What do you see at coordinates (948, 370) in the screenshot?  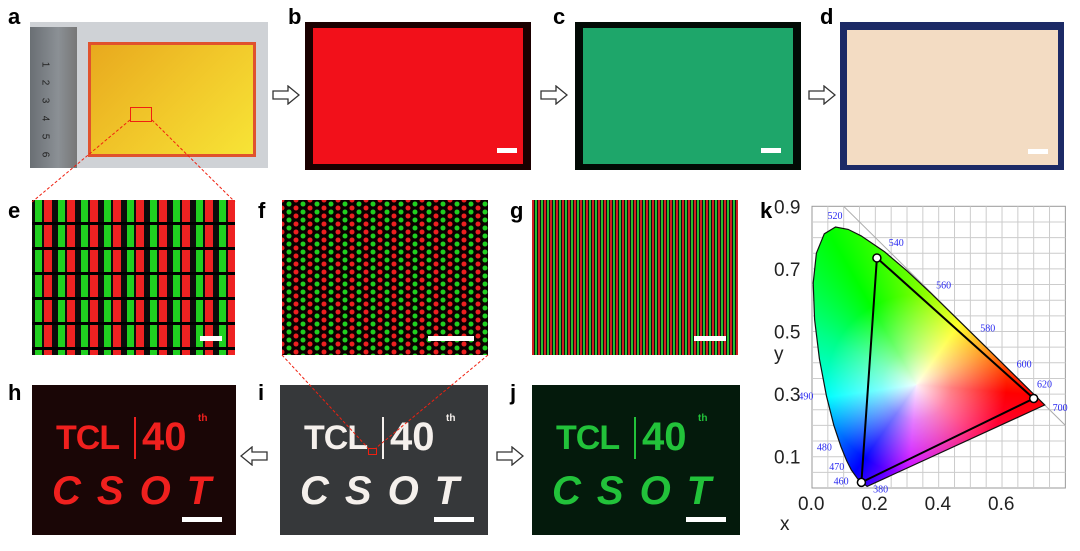 I see `gamut-triangle` at bounding box center [948, 370].